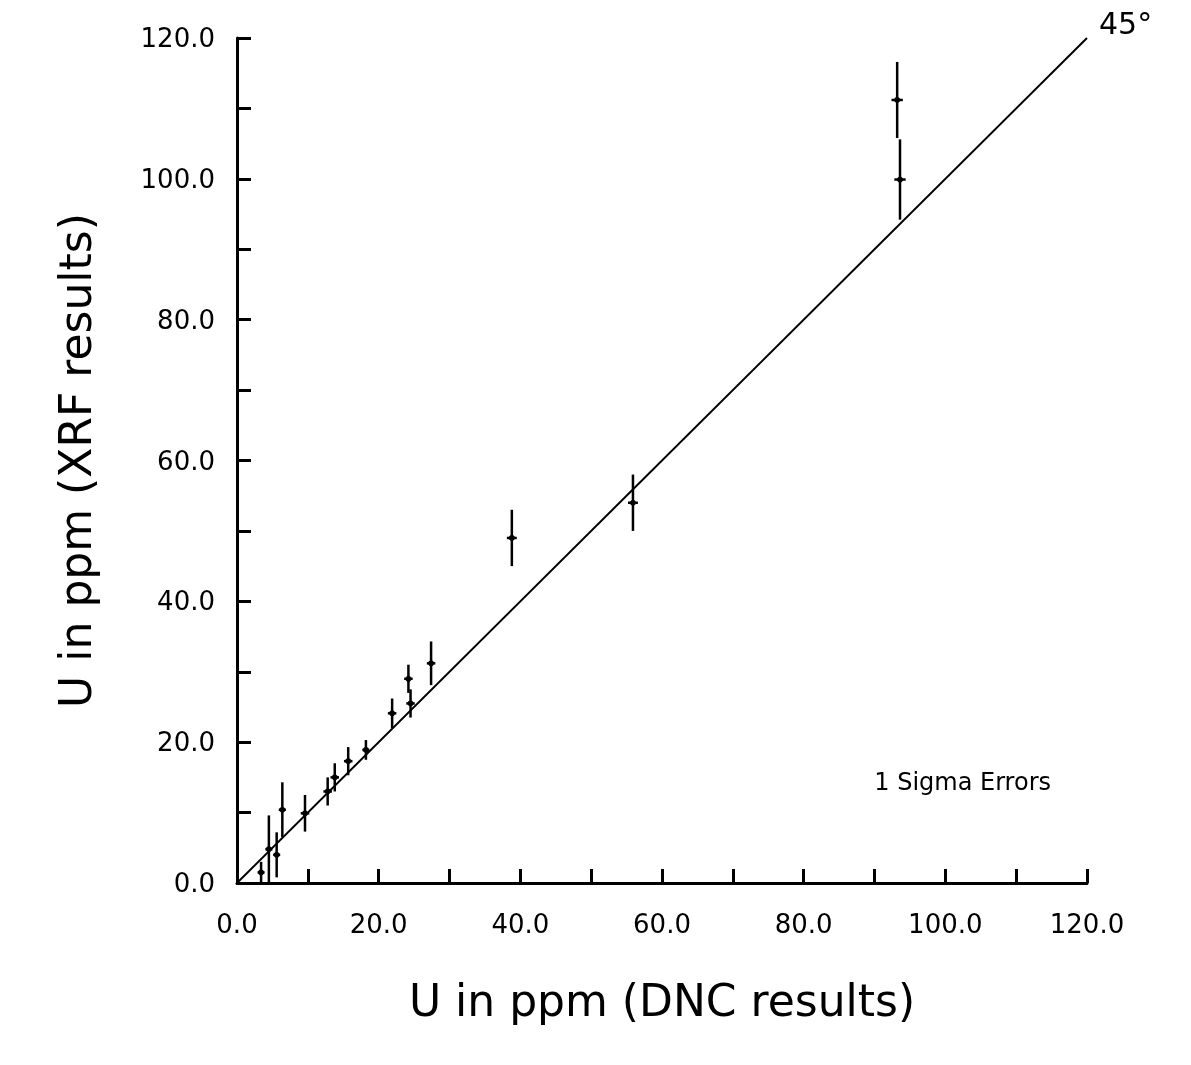 This screenshot has height=1065, width=1191. I want to click on x-tick-label: 80.0, so click(803, 924).